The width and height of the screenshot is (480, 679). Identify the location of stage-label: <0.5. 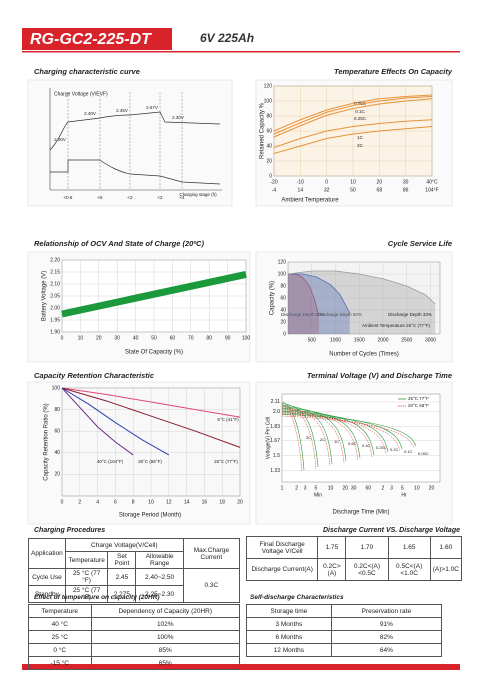
(68, 197).